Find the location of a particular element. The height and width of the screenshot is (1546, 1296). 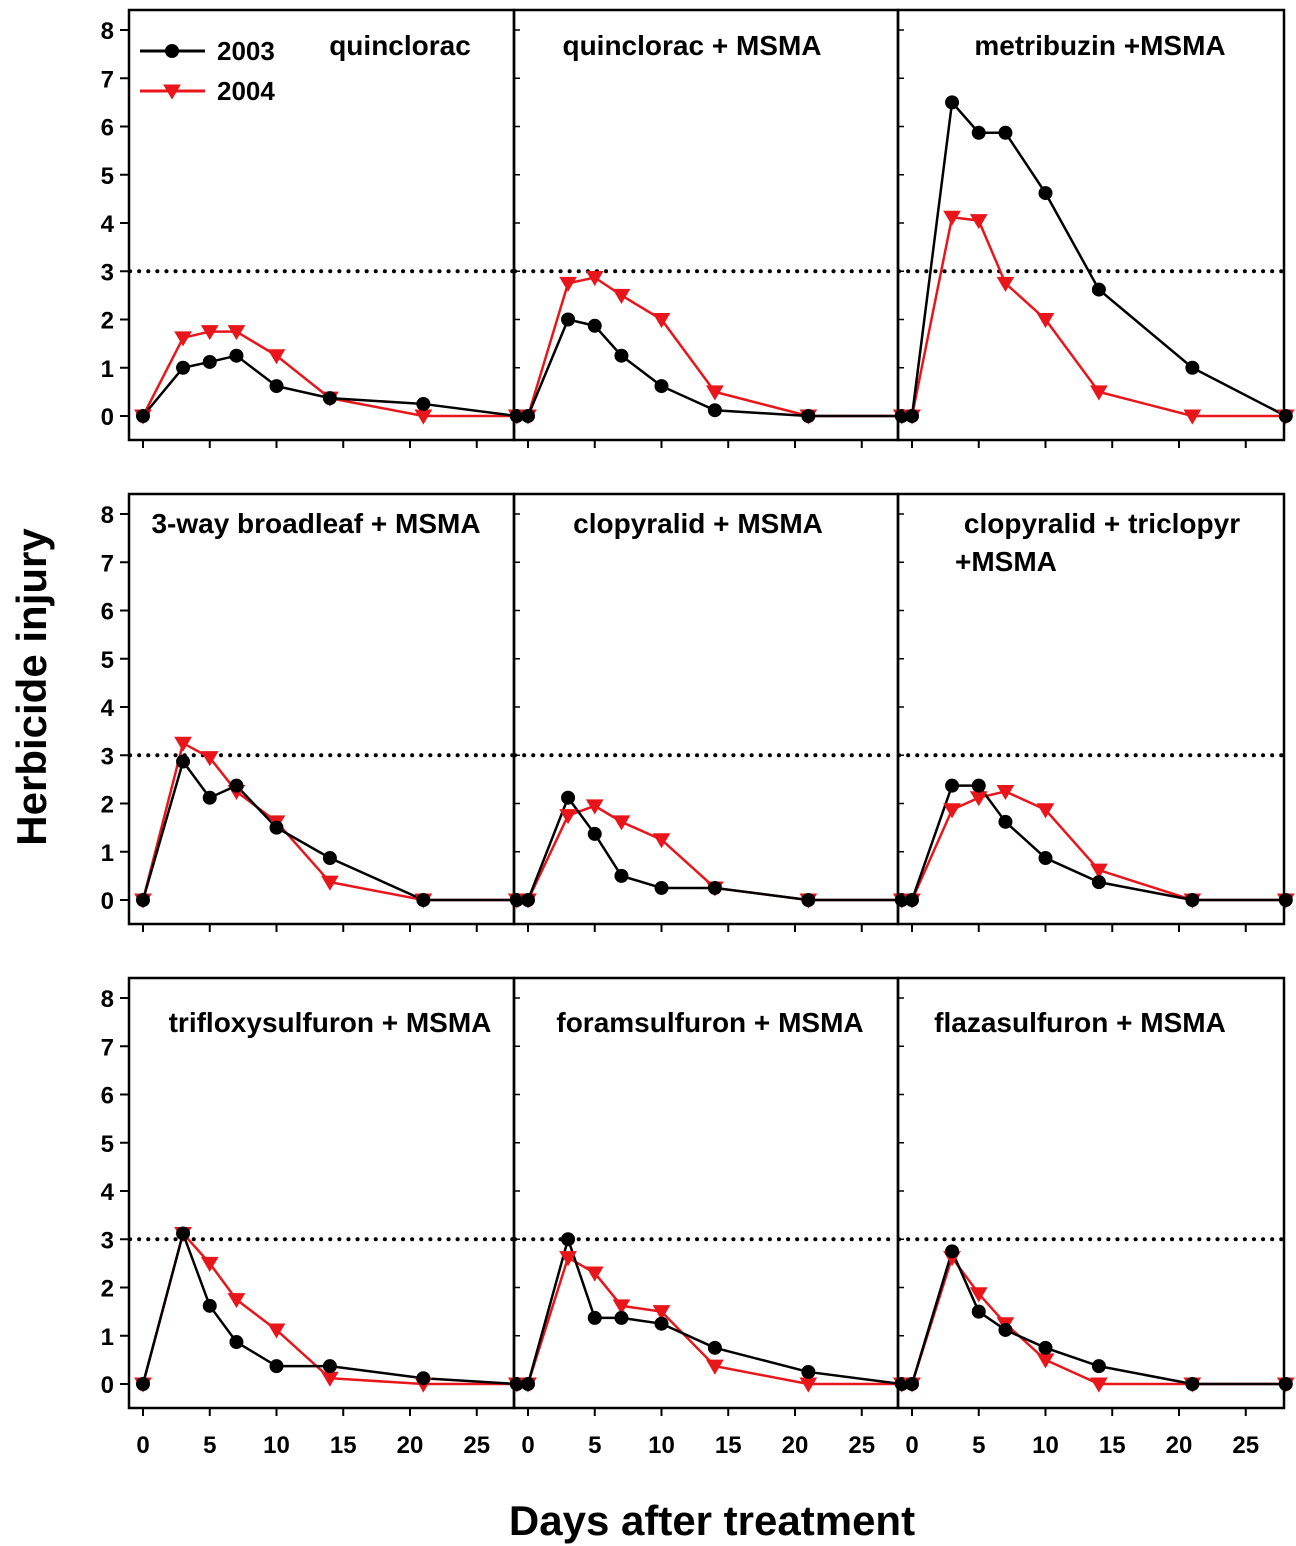

y-axis-title: Herbicide injury is located at coordinates (31, 687).